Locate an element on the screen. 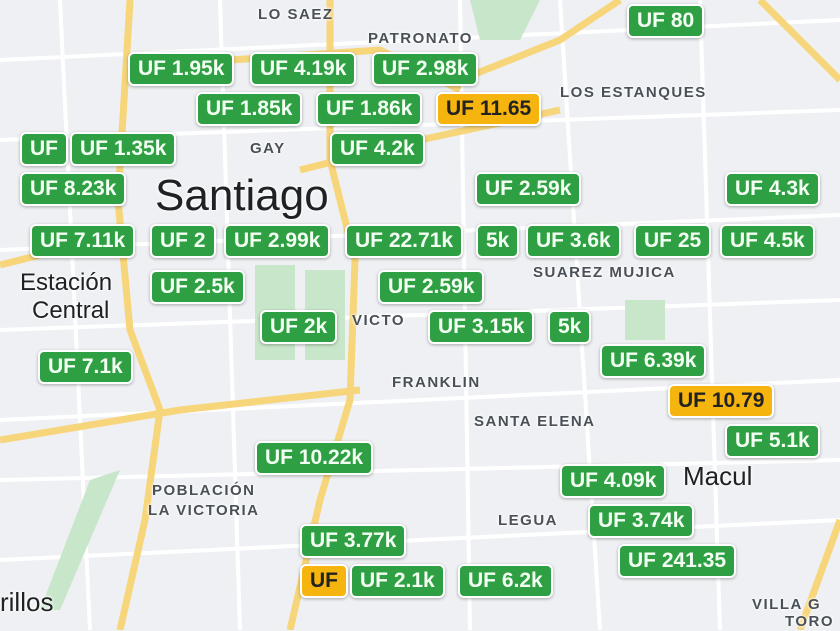 This screenshot has width=840, height=631. price-marker: UF 4.3k is located at coordinates (772, 189).